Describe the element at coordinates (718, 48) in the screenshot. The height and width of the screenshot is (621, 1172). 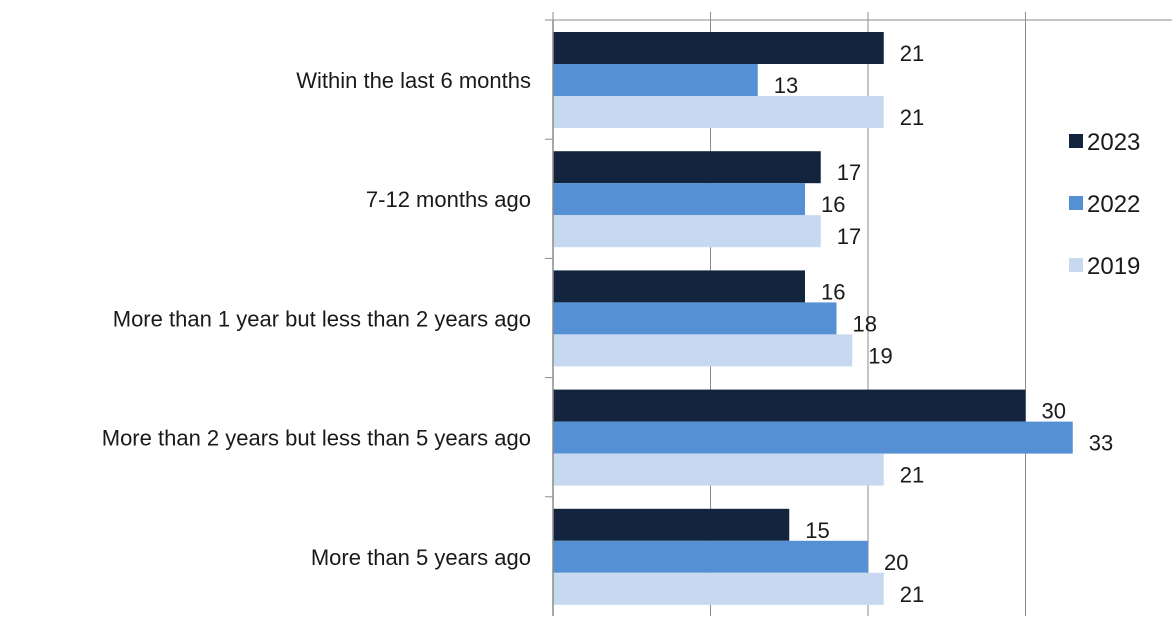
I see `bar-2023-within-the-last-6-months` at that location.